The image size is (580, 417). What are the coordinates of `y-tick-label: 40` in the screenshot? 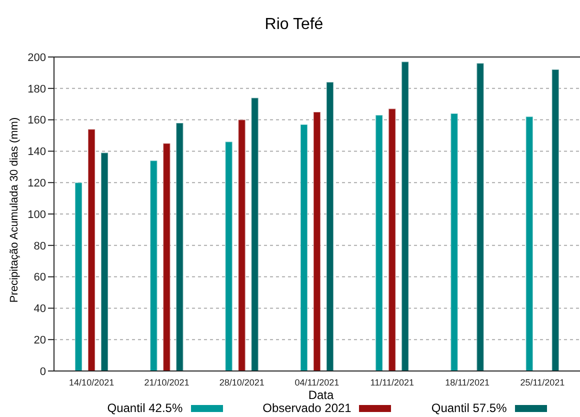 It's located at (40, 309).